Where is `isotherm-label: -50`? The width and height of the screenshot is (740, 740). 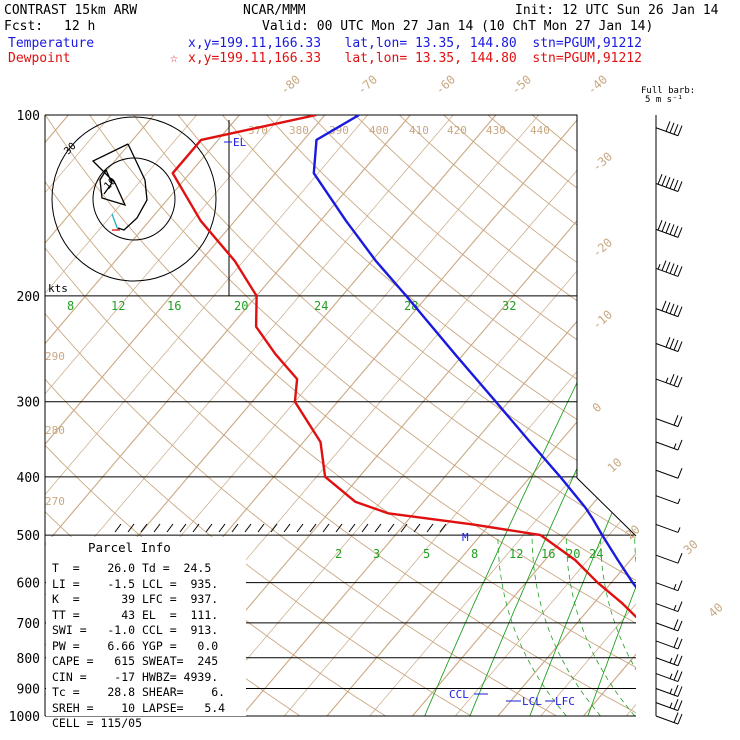 isotherm-label: -50 is located at coordinates (521, 84).